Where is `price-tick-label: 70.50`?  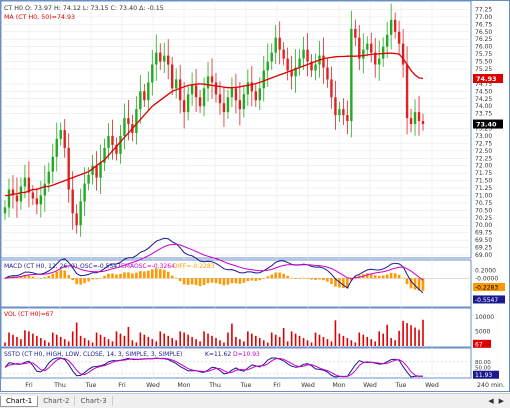
price-tick-label: 70.50 is located at coordinates (483, 210).